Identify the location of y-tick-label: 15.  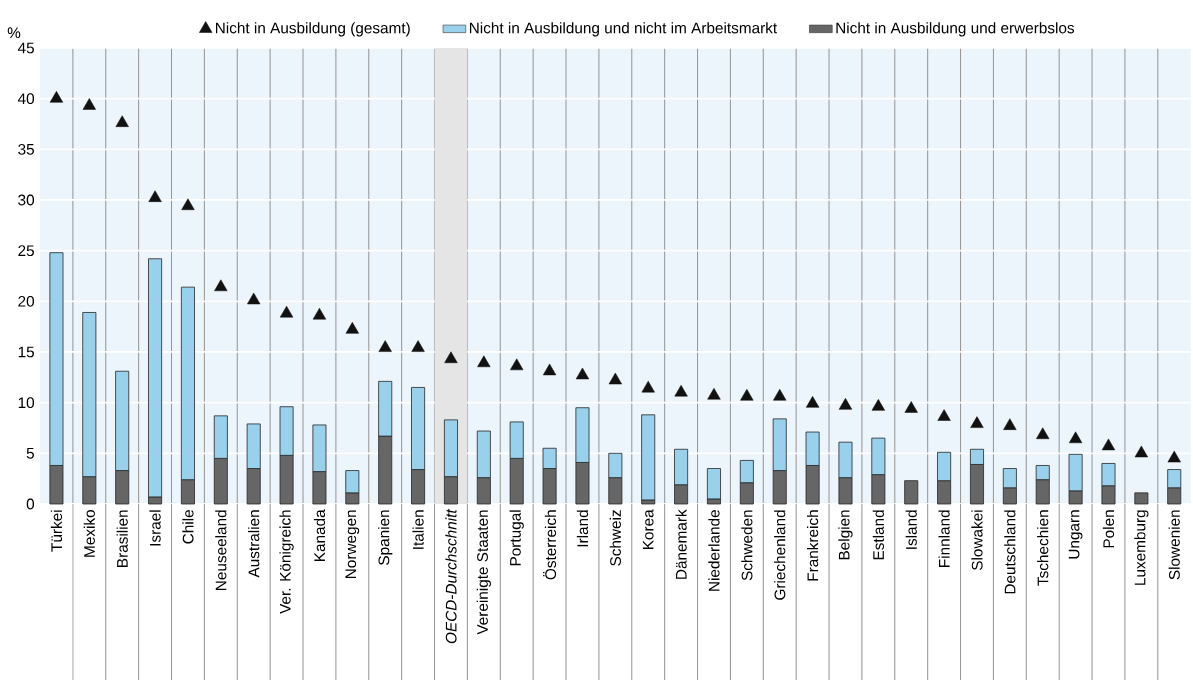
(26, 352).